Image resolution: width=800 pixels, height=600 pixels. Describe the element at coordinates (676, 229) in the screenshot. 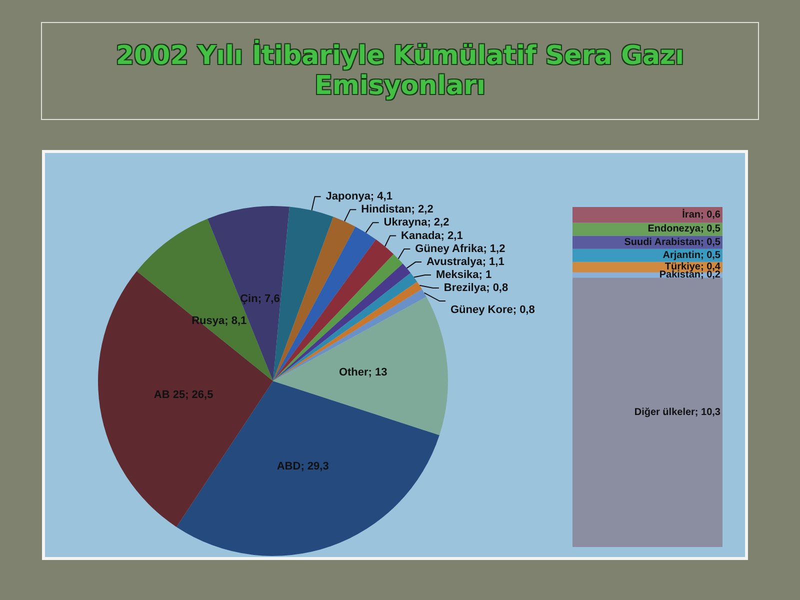

I see `series-label: Endonezya;` at that location.